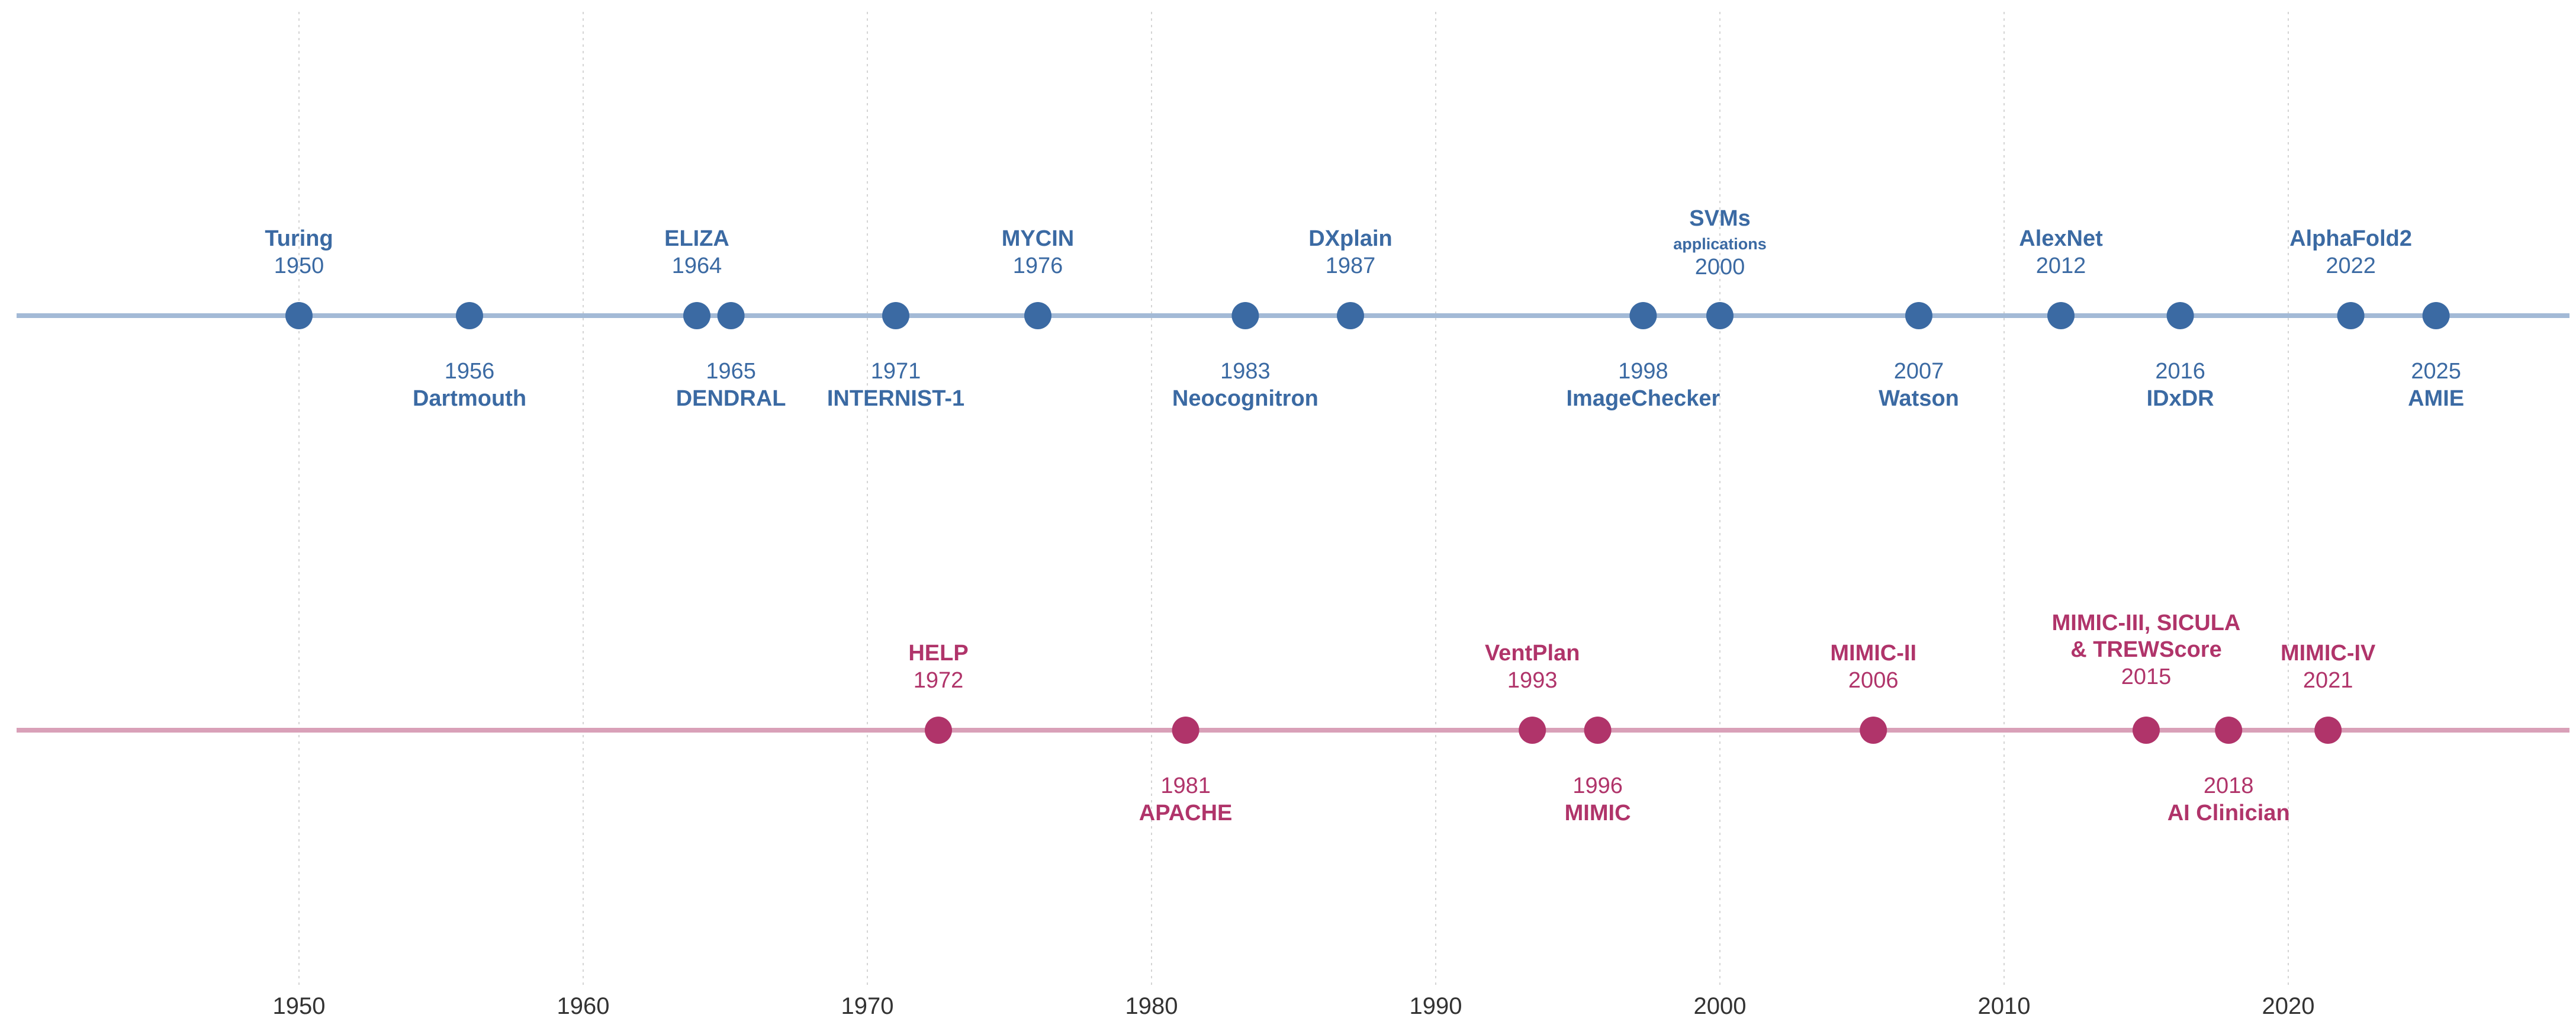  Describe the element at coordinates (299, 239) in the screenshot. I see `event-name: Turing` at that location.